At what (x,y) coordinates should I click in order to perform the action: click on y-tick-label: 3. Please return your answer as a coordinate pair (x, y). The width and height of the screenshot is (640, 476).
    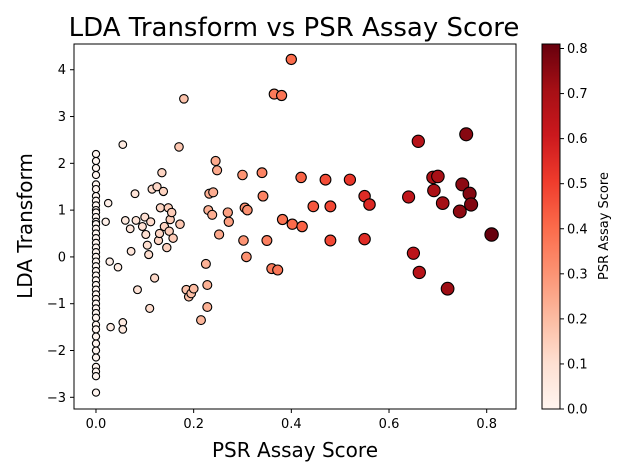
    Looking at the image, I should click on (62, 117).